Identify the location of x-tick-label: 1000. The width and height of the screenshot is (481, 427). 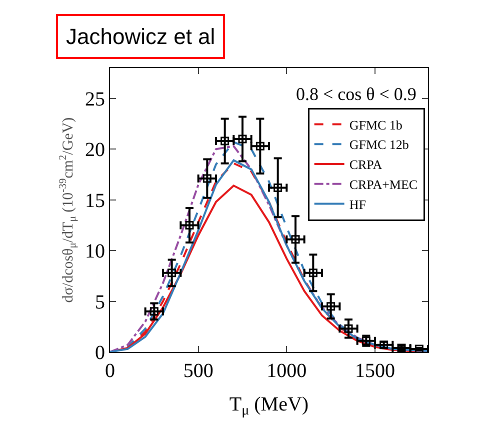
(286, 371).